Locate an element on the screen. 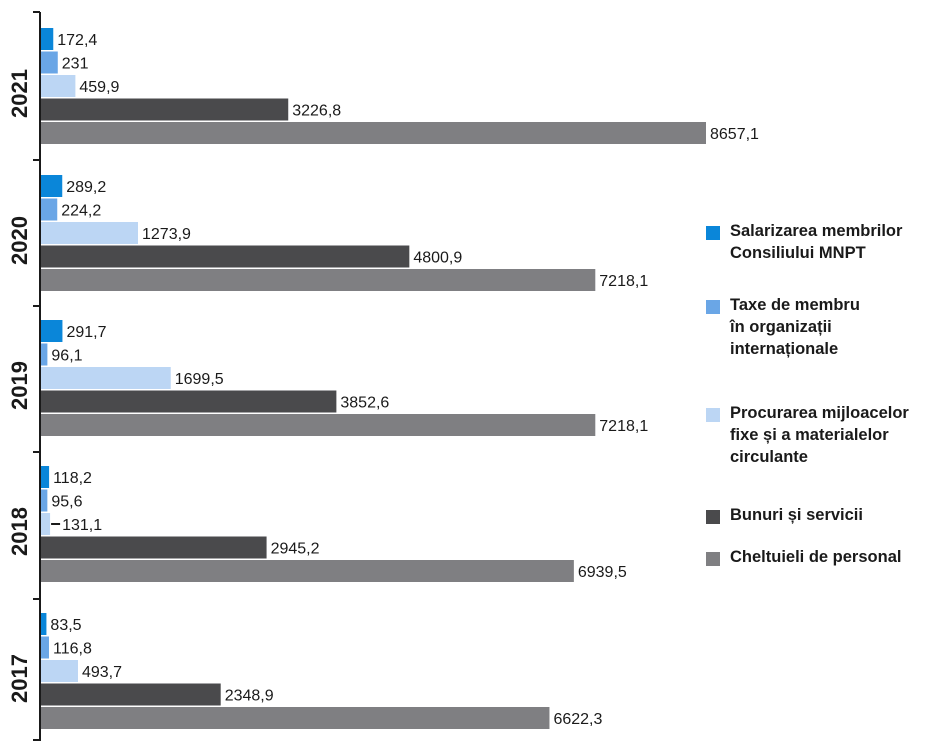  legend-label-5: Cheltuieli de personal is located at coordinates (828, 557).